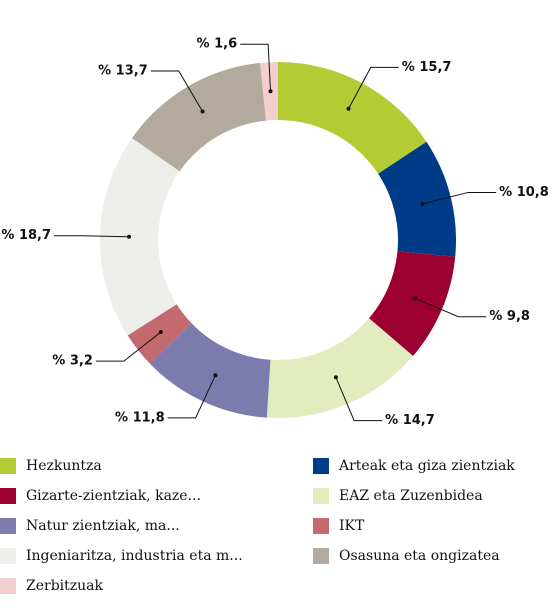 The width and height of the screenshot is (560, 609). Describe the element at coordinates (509, 316) in the screenshot. I see `value-label: % 9,8` at that location.